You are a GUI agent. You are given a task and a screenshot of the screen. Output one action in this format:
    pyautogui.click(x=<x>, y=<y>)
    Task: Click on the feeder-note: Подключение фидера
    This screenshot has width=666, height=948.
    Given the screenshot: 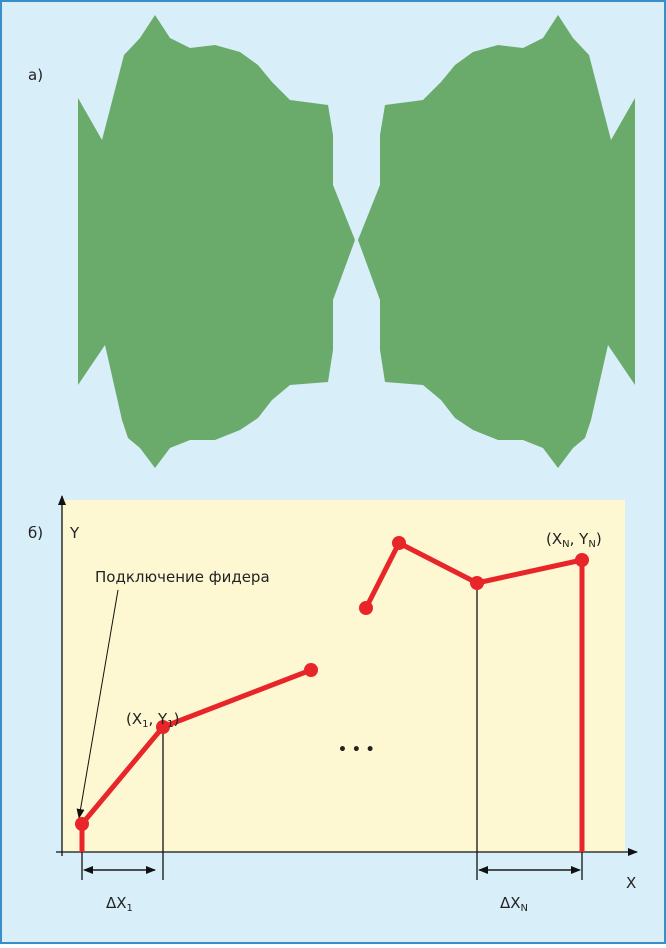 What is the action you would take?
    pyautogui.click(x=182, y=577)
    